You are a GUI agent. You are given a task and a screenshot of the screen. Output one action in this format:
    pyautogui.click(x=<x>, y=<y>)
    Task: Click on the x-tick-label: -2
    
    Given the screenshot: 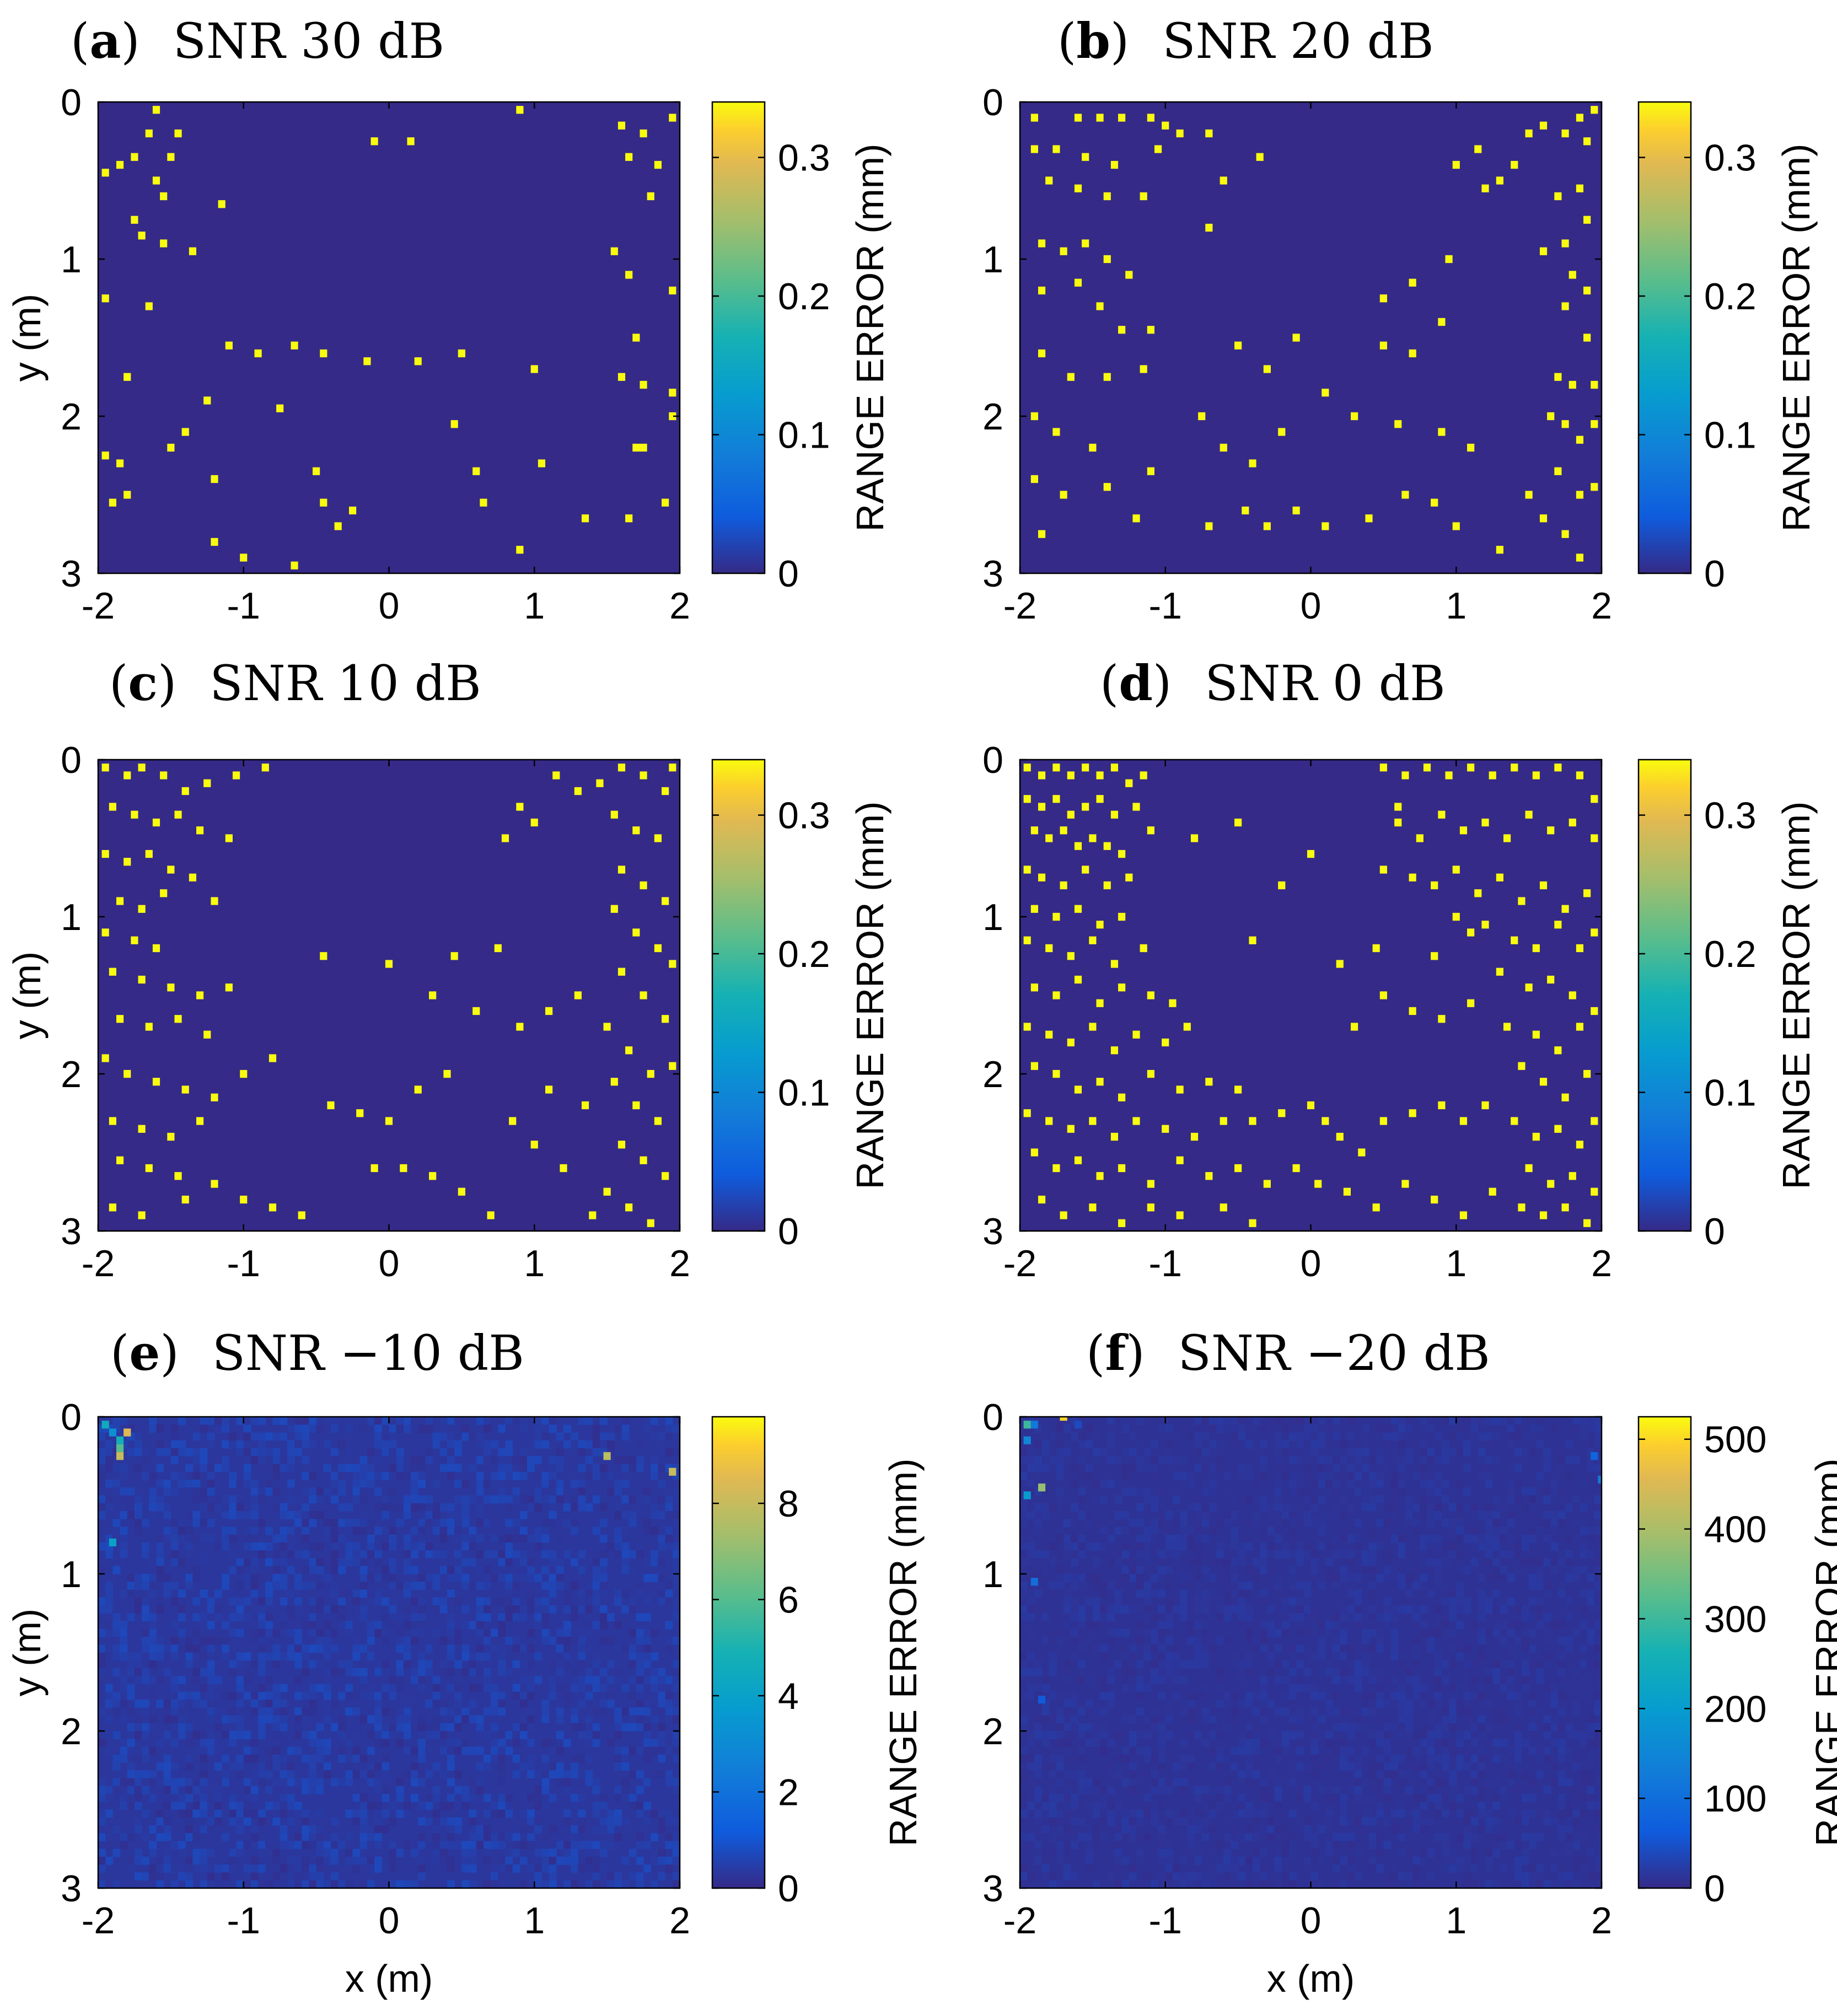 What is the action you would take?
    pyautogui.click(x=1019, y=1264)
    